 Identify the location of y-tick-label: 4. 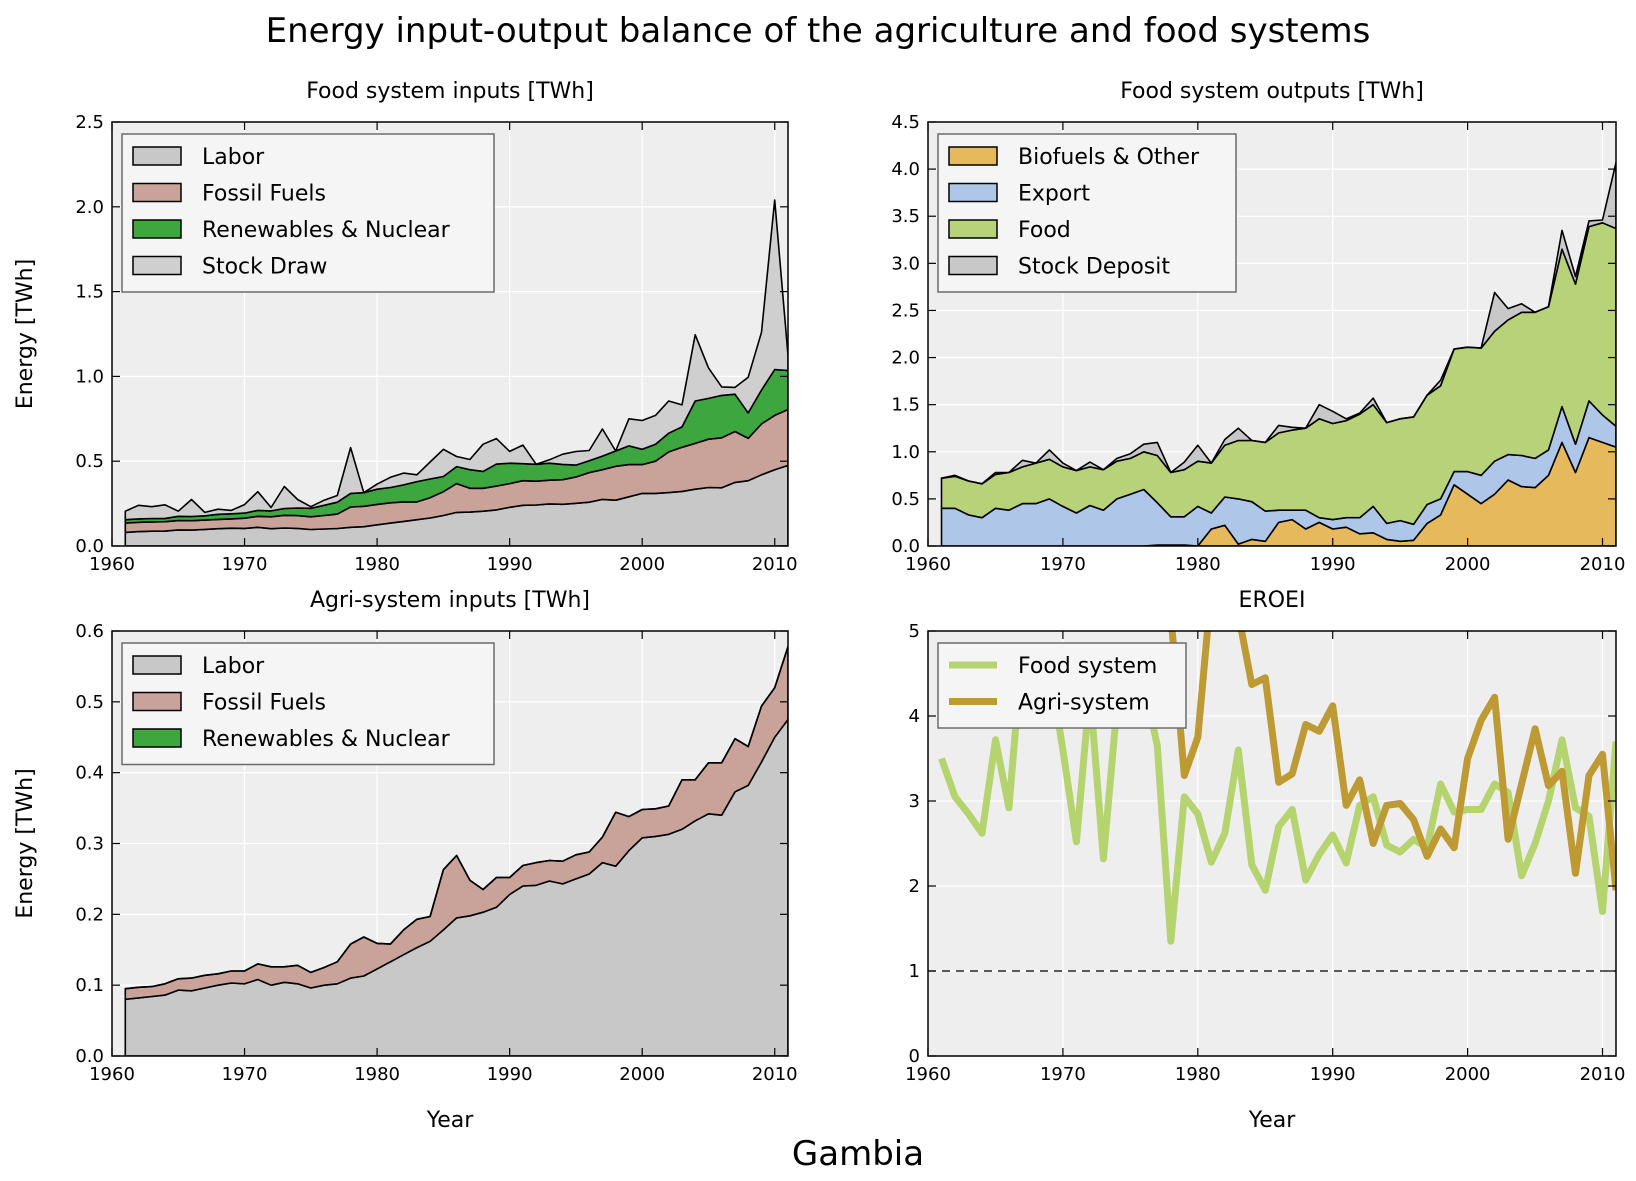
(914, 716).